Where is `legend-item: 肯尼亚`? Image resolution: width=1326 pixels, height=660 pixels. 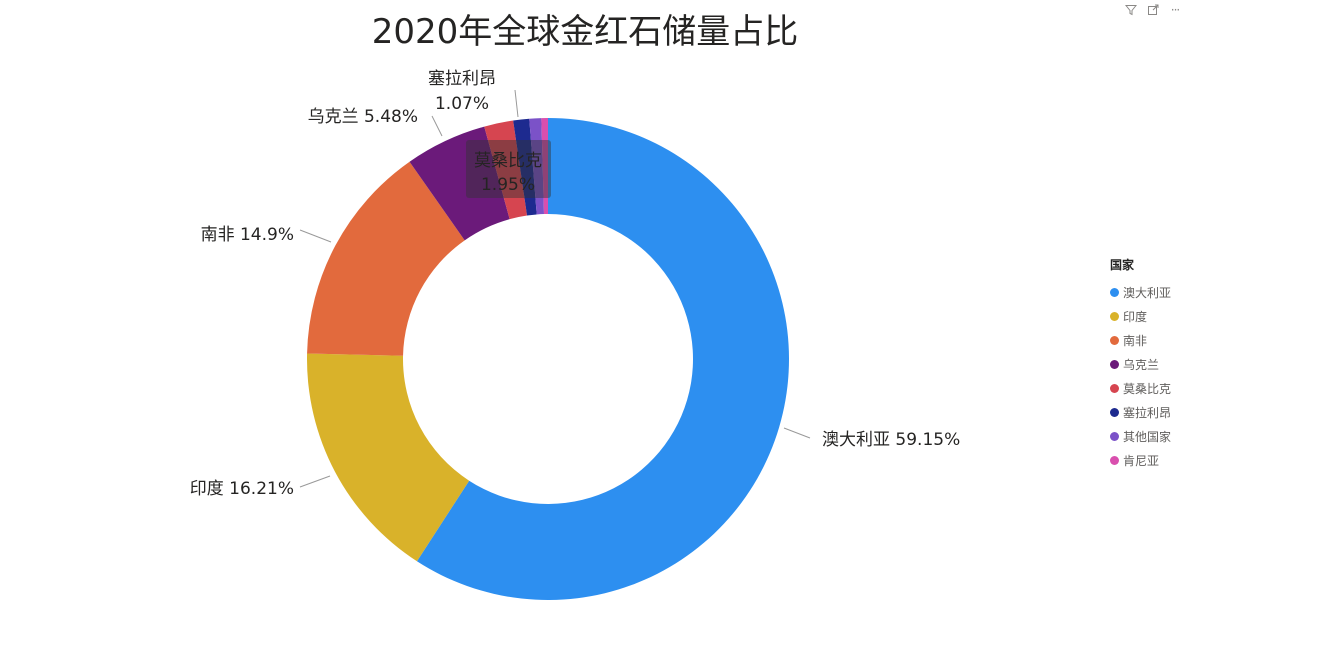
legend-item: 肯尼亚 is located at coordinates (1140, 460).